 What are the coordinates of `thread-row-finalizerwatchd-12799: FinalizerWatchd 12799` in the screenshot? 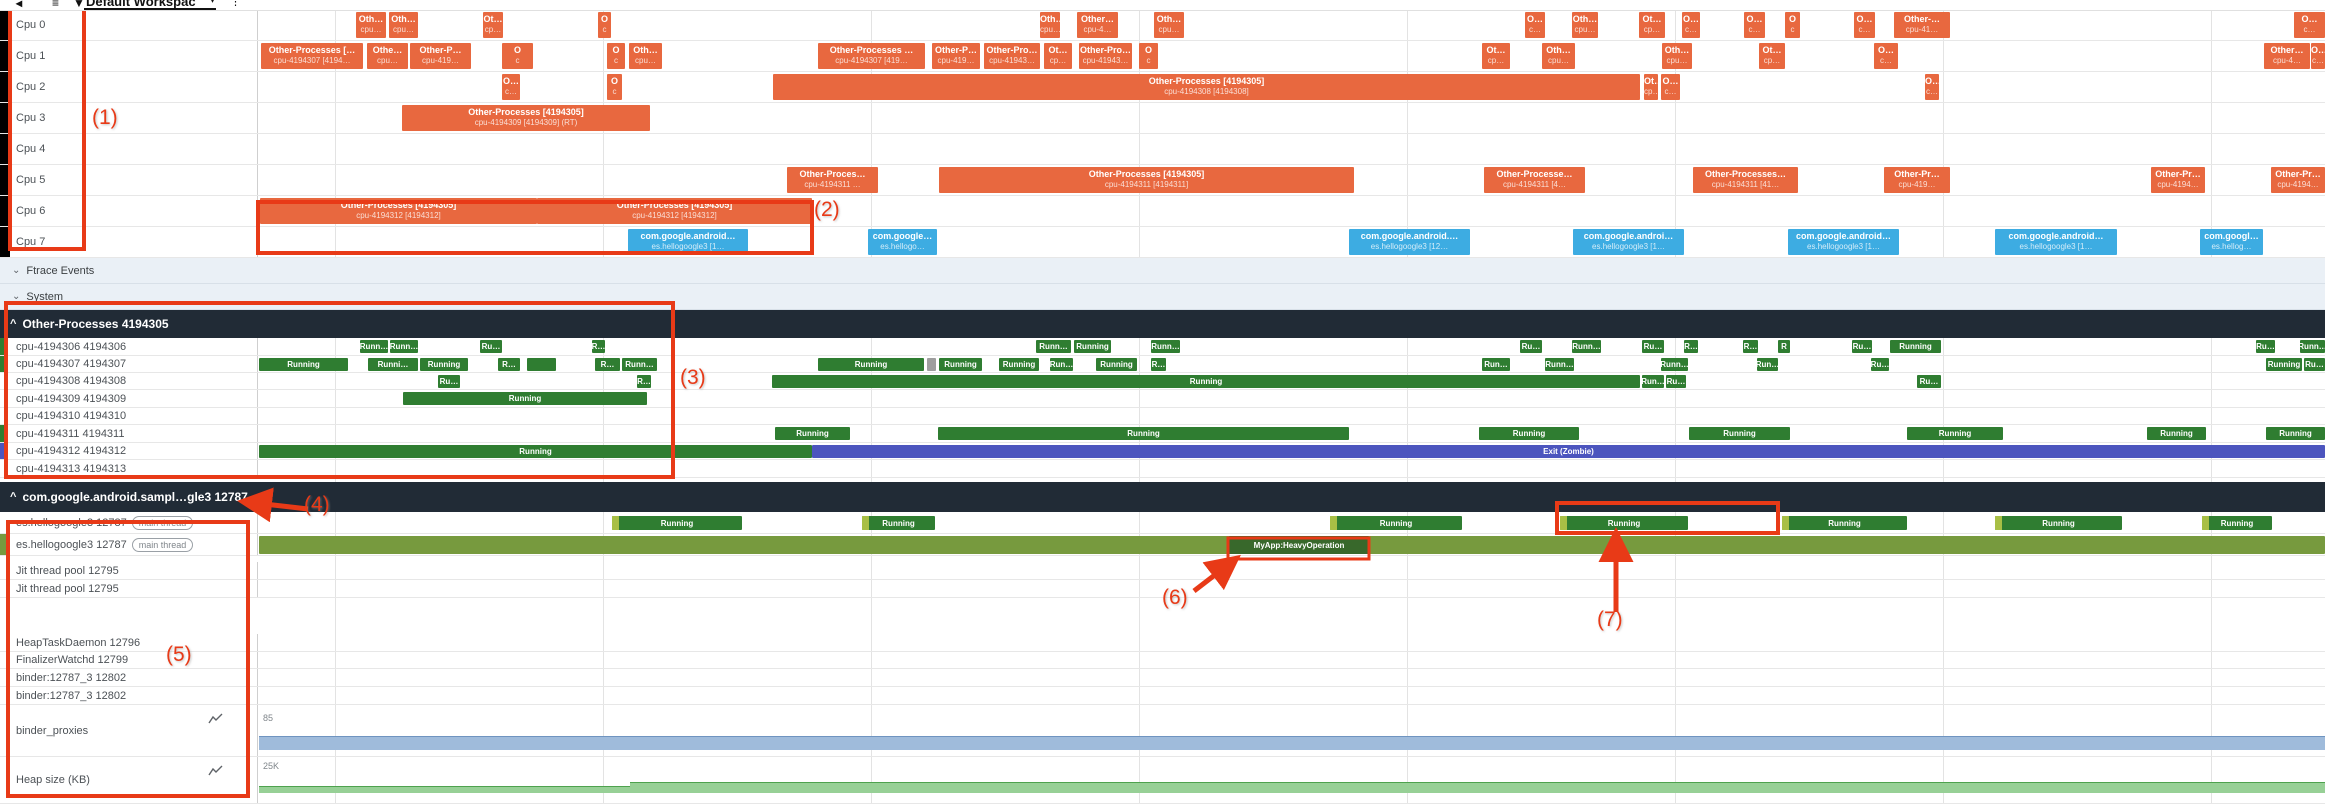 It's located at (1162, 660).